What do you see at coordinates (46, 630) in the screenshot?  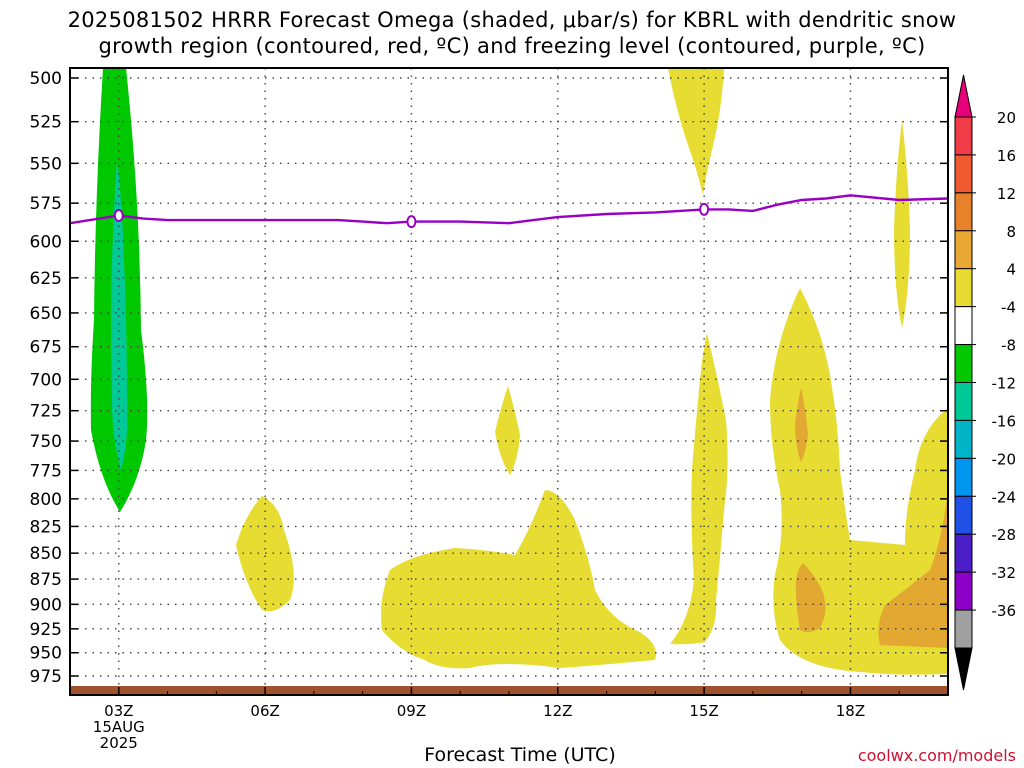 I see `y-tick-label: 925` at bounding box center [46, 630].